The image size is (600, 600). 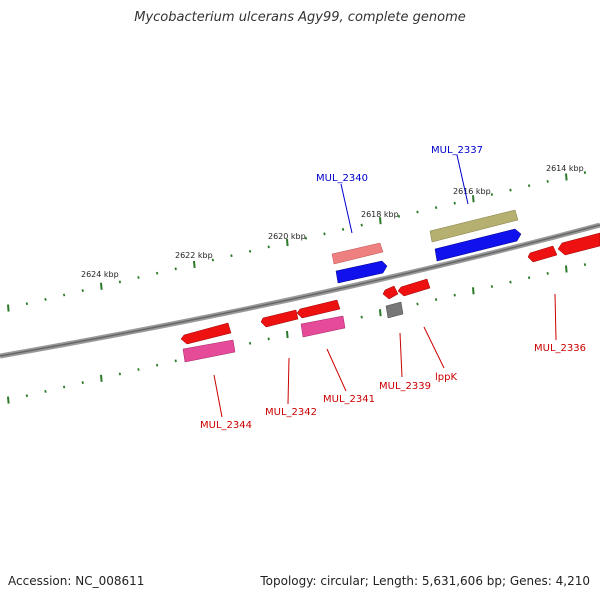 What do you see at coordinates (357, 253) in the screenshot?
I see `gene-feature-salmon` at bounding box center [357, 253].